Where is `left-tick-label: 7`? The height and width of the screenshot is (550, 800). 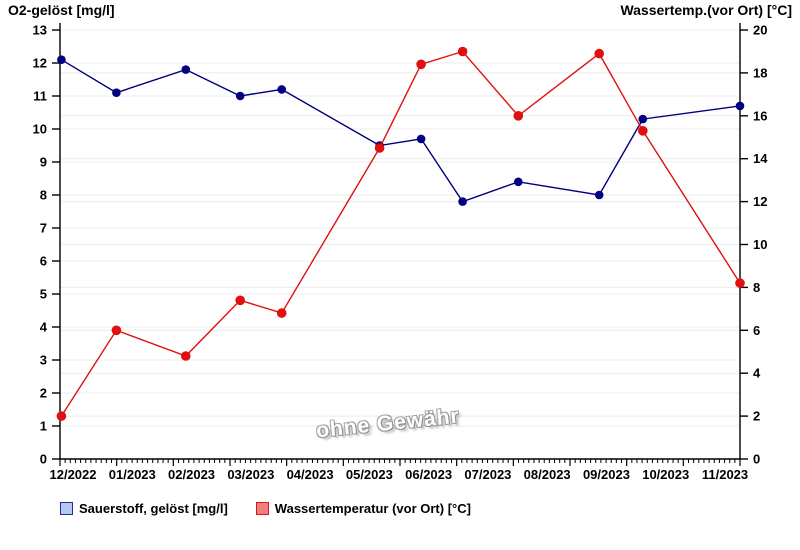 left-tick-label: 7 is located at coordinates (43, 228).